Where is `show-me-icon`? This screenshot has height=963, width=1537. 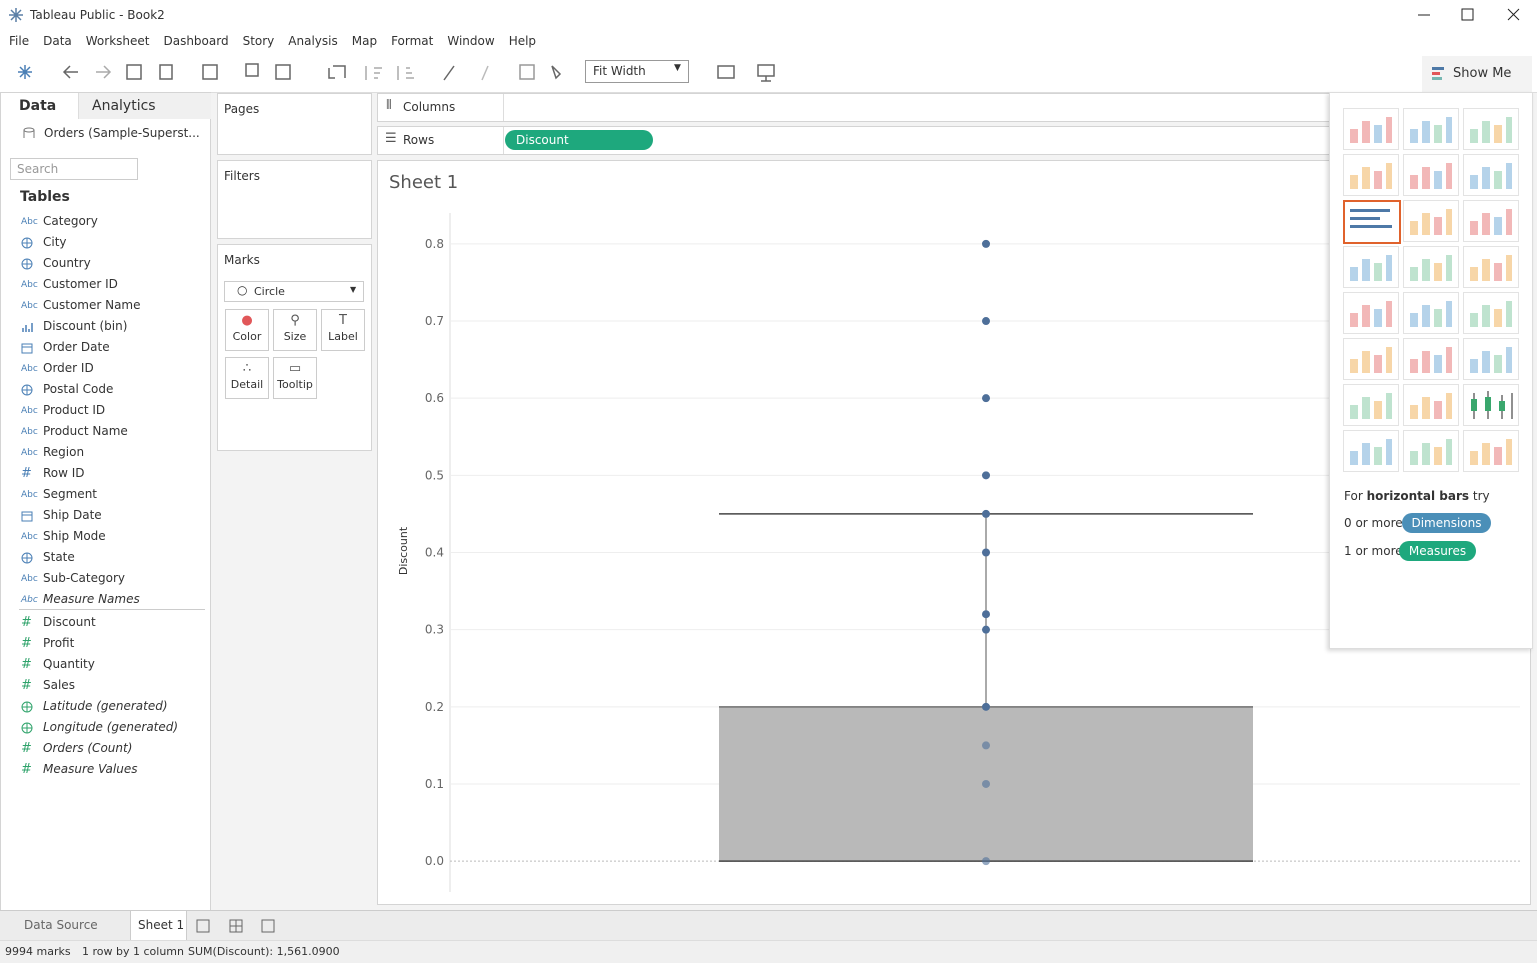
show-me-icon is located at coordinates (1438, 73).